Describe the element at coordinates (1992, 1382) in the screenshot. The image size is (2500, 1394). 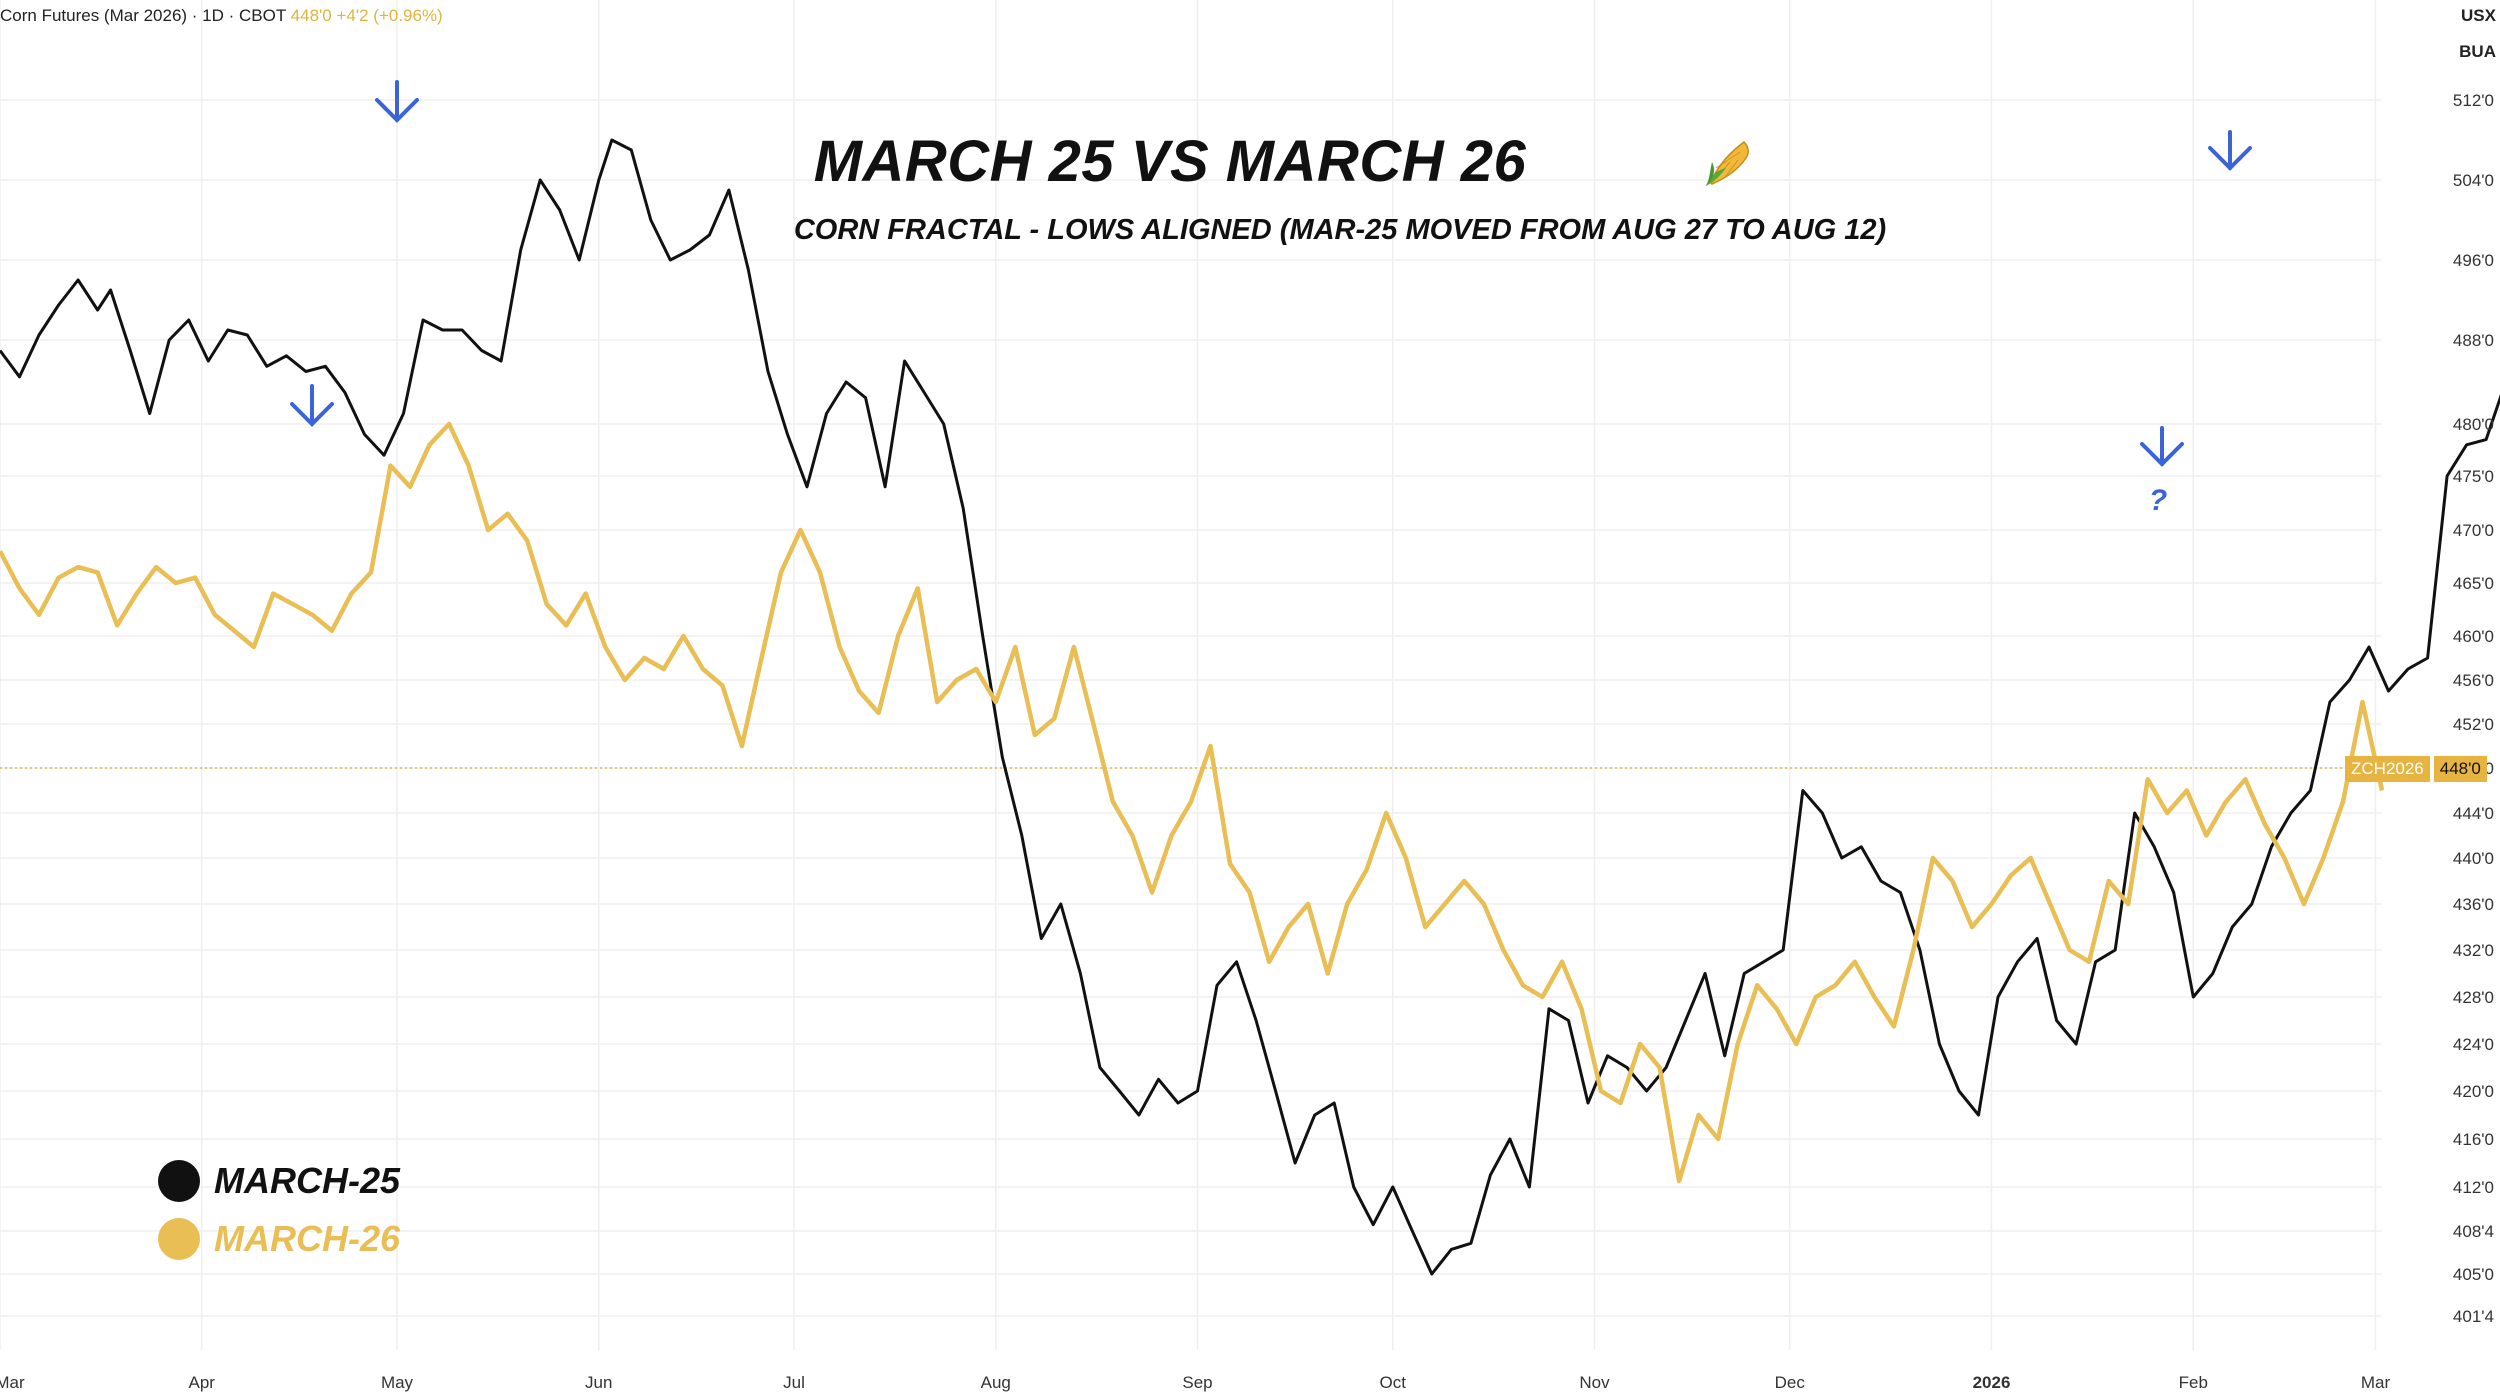
I see `x-tick-label: 2026` at that location.